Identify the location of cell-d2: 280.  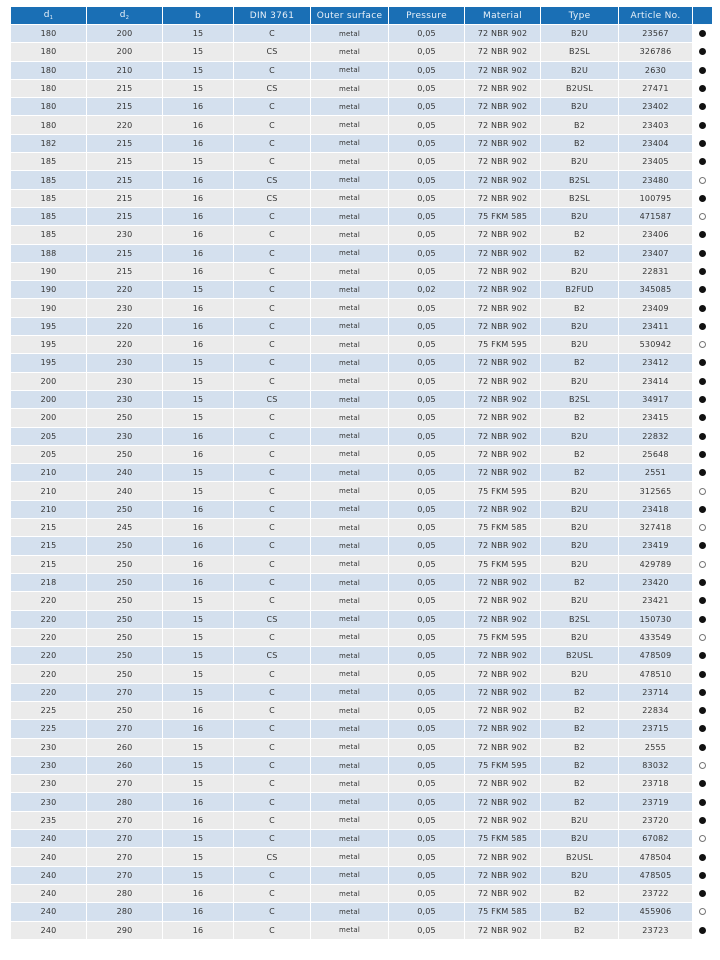
(124, 912).